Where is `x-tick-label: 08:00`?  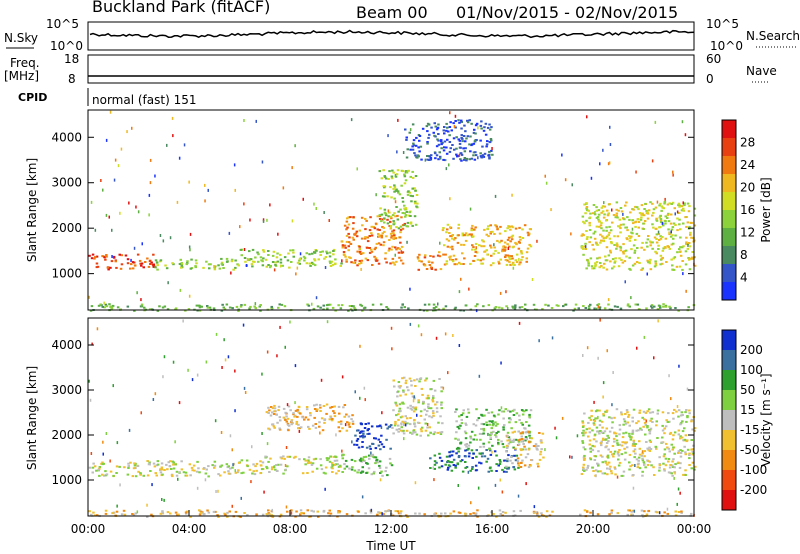
x-tick-label: 08:00 is located at coordinates (290, 529).